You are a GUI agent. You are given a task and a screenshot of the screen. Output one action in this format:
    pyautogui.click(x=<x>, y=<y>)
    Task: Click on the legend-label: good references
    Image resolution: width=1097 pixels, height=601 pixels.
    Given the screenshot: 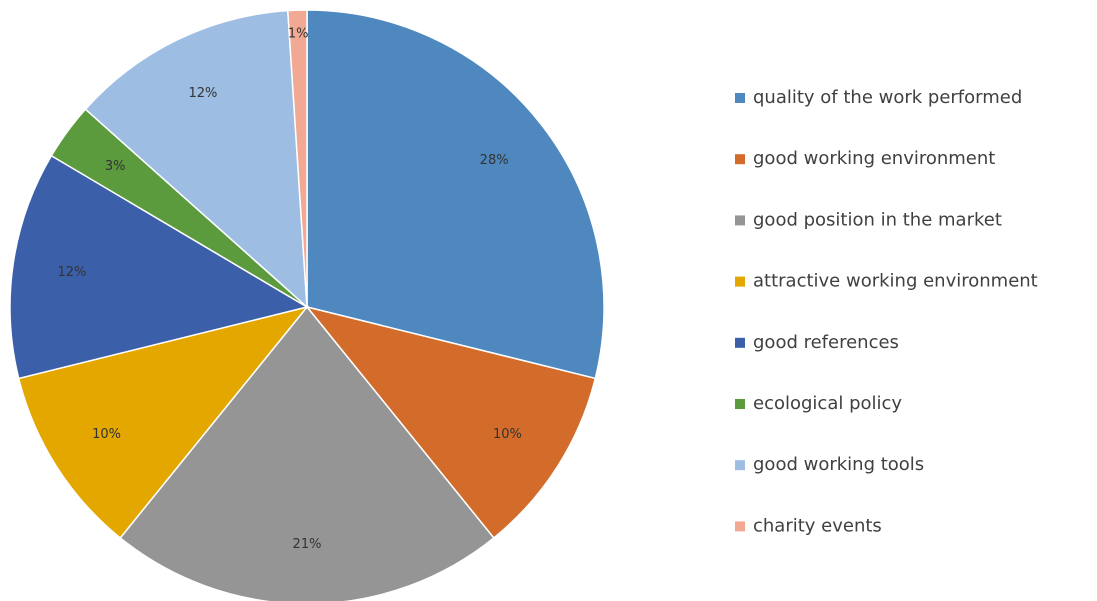 What is the action you would take?
    pyautogui.click(x=826, y=342)
    